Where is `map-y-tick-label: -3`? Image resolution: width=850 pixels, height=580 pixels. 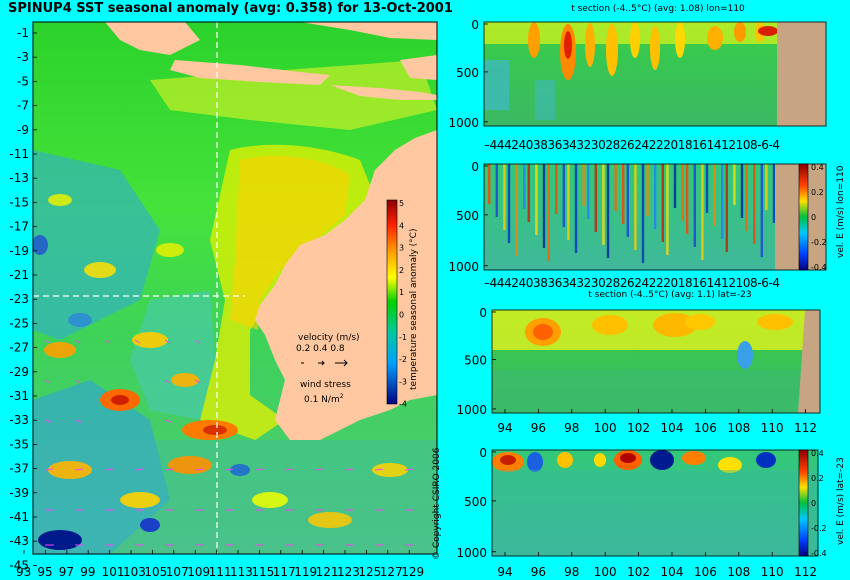
map-y-tick-label: -3 is located at coordinates (23, 57).